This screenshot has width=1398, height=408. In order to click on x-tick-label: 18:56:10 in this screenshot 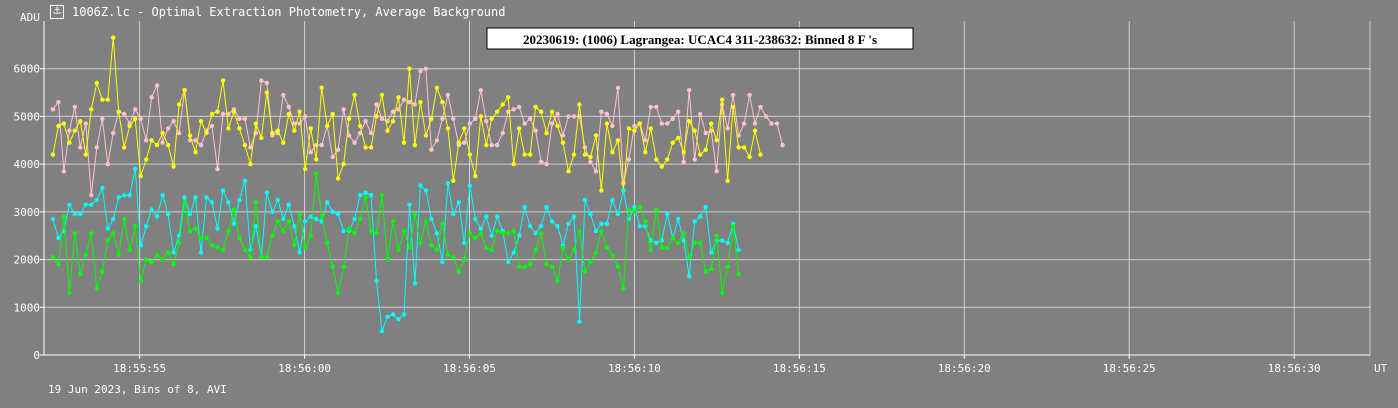, I will do `click(634, 368)`.